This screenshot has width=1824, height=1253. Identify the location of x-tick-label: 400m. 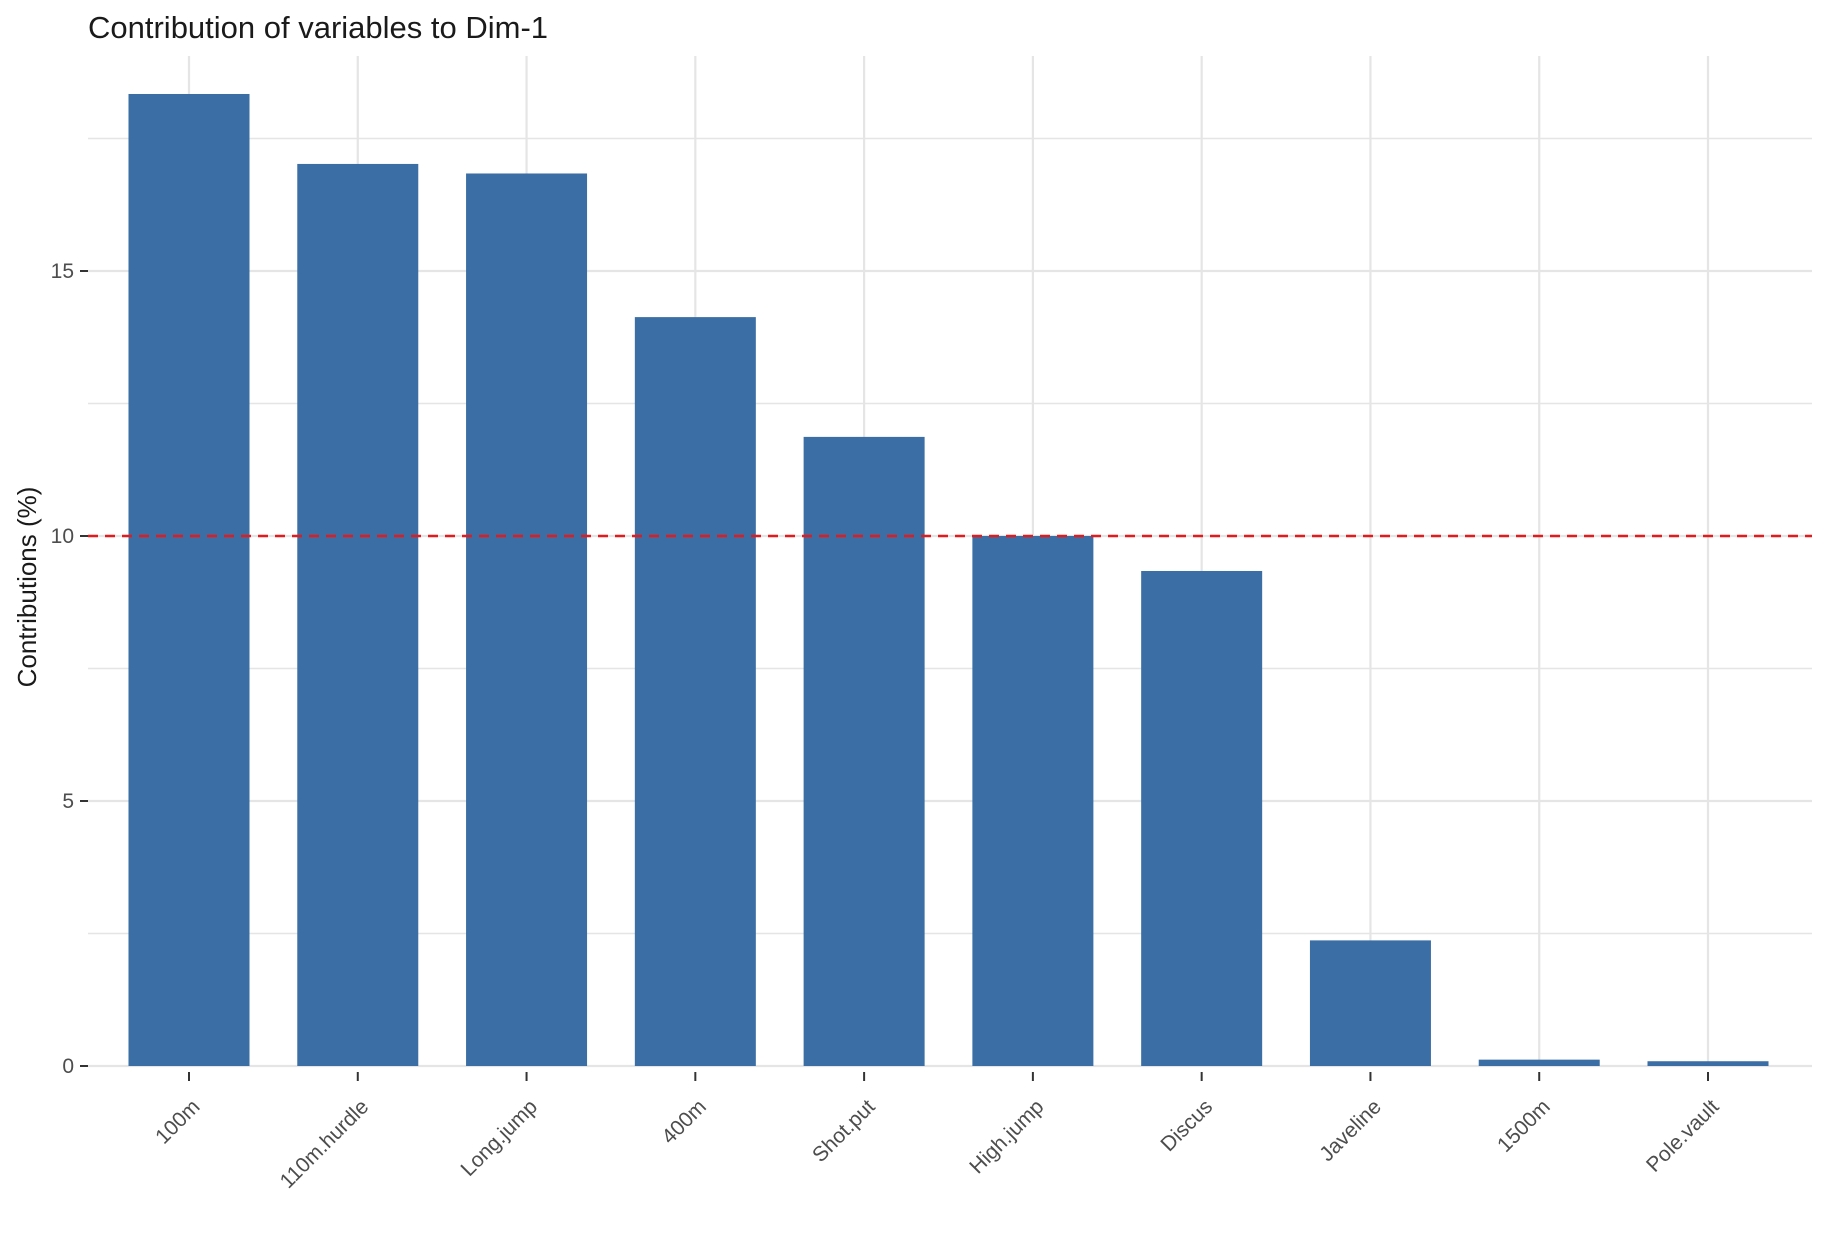
(683, 1121).